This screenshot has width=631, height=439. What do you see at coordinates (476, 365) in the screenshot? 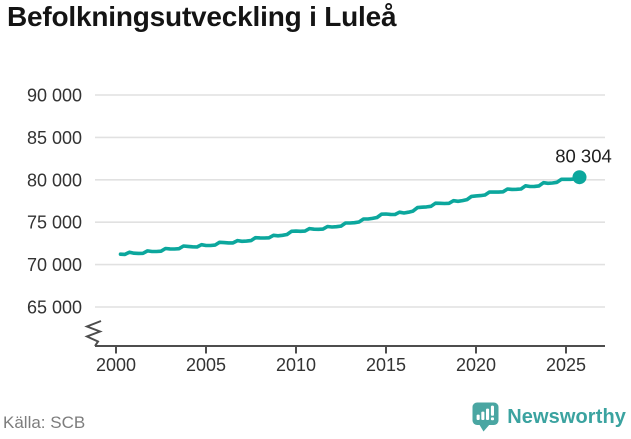
I see `x-axis-tick-label: 2020` at bounding box center [476, 365].